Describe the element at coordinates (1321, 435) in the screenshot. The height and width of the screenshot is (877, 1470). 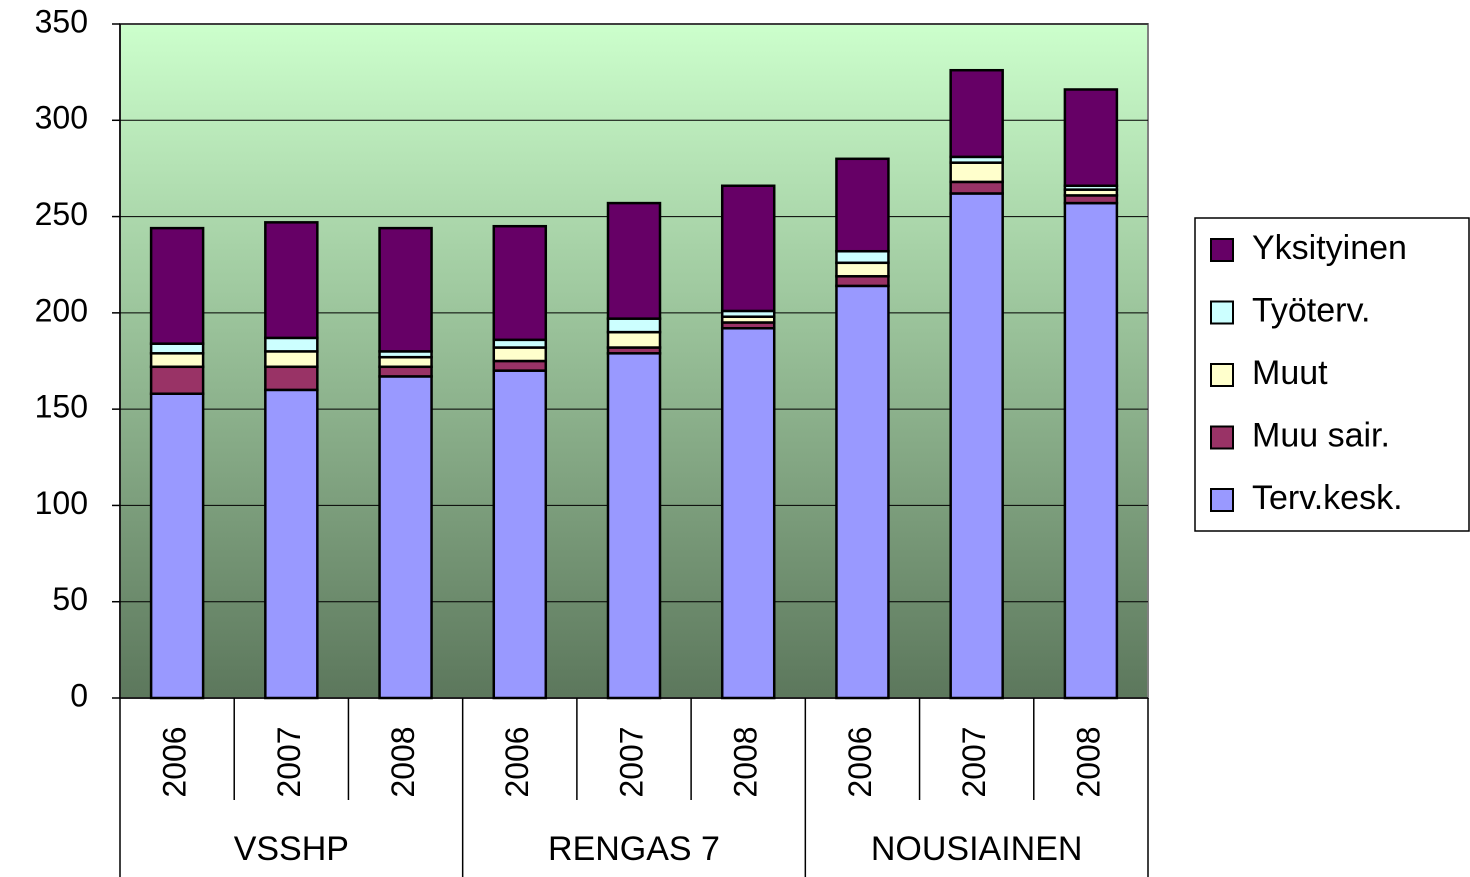
I see `legend-label: Muu sair.` at that location.